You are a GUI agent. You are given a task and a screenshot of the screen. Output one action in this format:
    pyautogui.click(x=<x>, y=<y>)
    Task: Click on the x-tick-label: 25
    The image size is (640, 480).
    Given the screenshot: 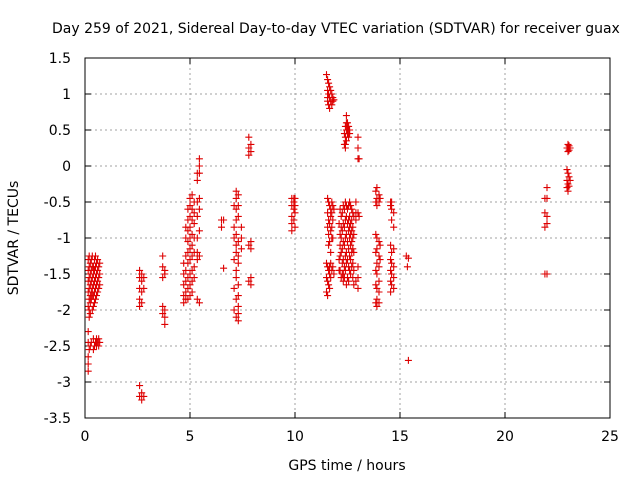 What is the action you would take?
    pyautogui.click(x=610, y=437)
    